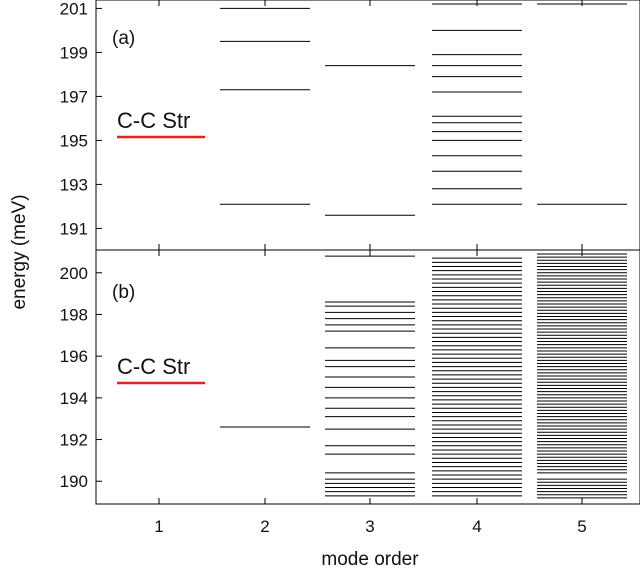  Describe the element at coordinates (74, 140) in the screenshot. I see `y-tick-label: 195` at that location.